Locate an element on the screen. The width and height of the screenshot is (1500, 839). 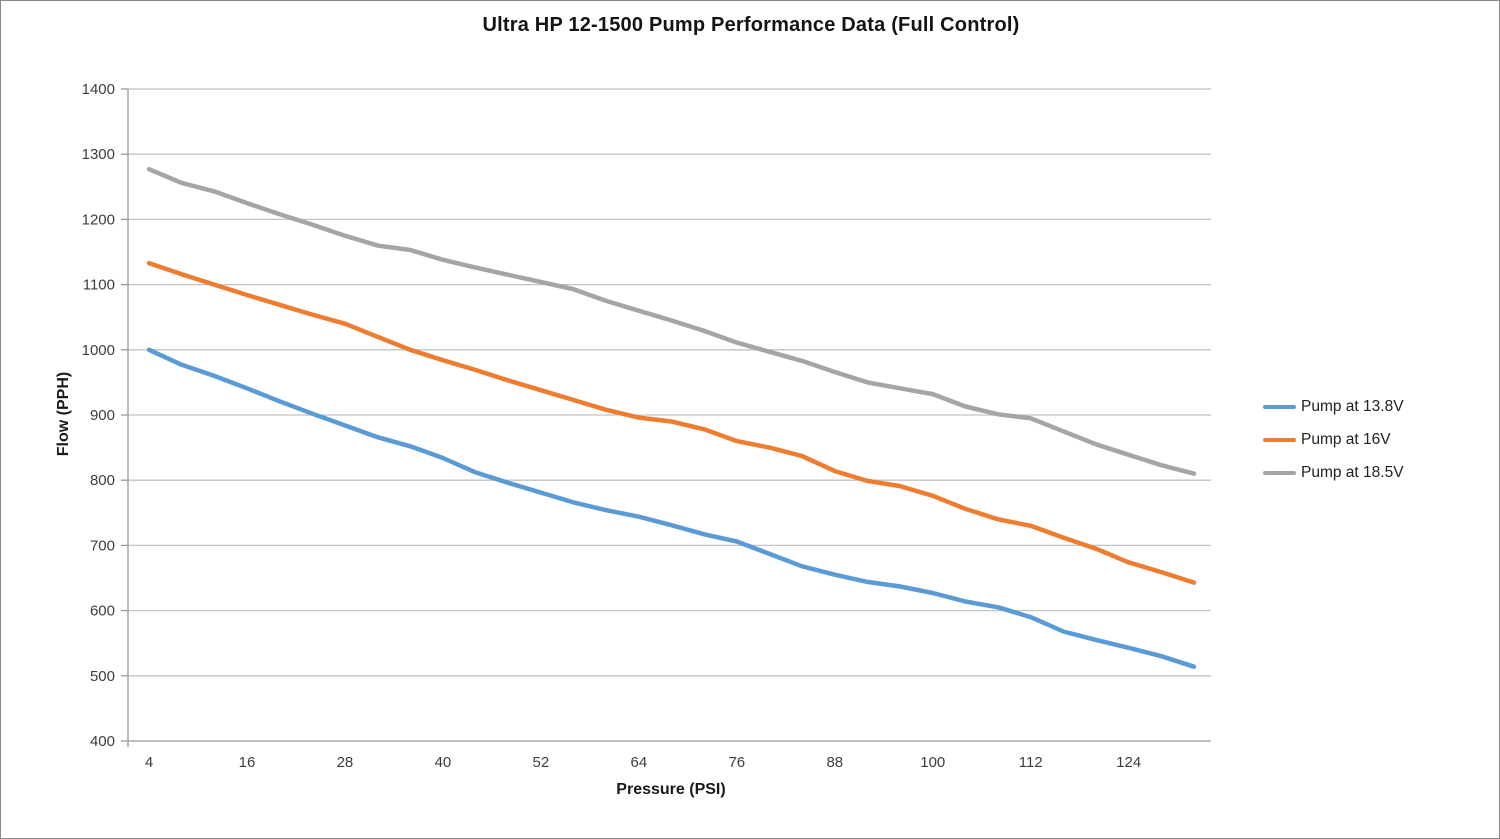
y-tick-label: 800 is located at coordinates (102, 480).